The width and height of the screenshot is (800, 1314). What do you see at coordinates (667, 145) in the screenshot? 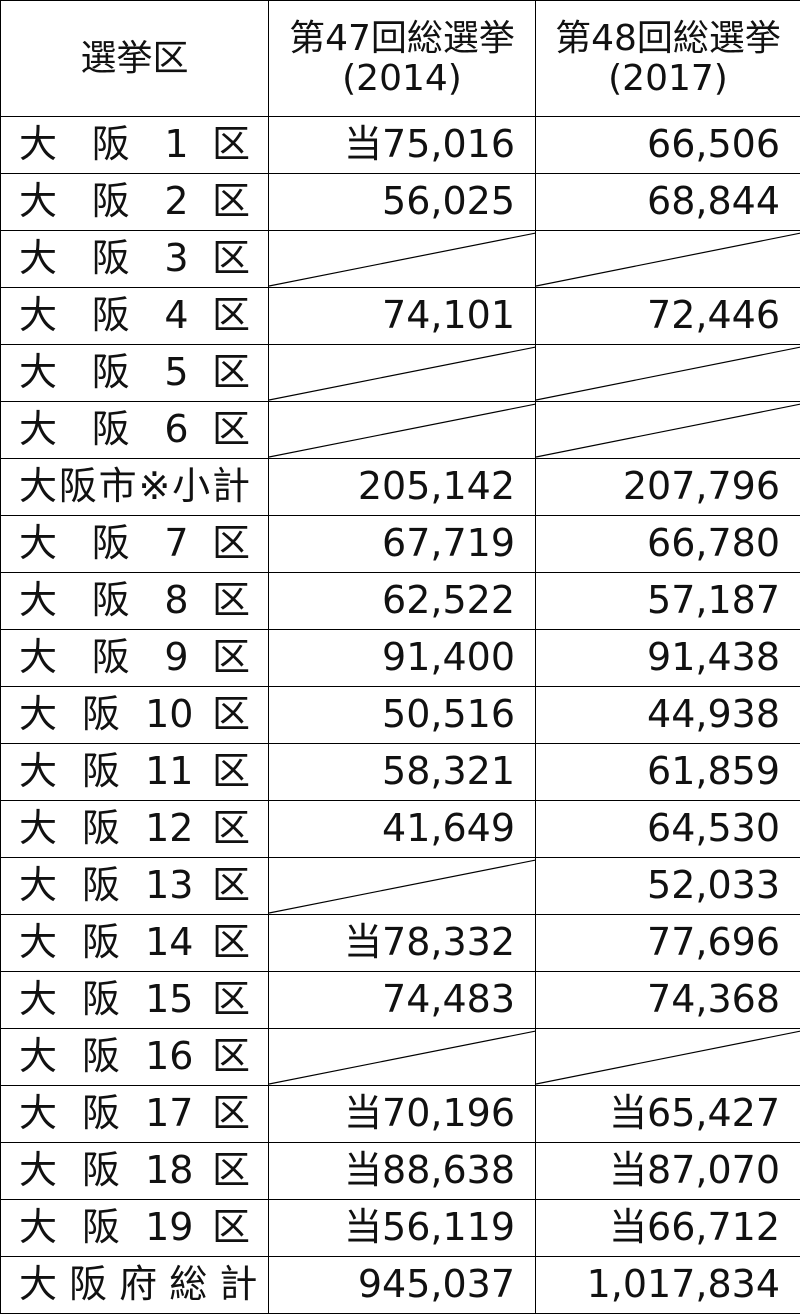
I see `vote-cell: 66,506` at bounding box center [667, 145].